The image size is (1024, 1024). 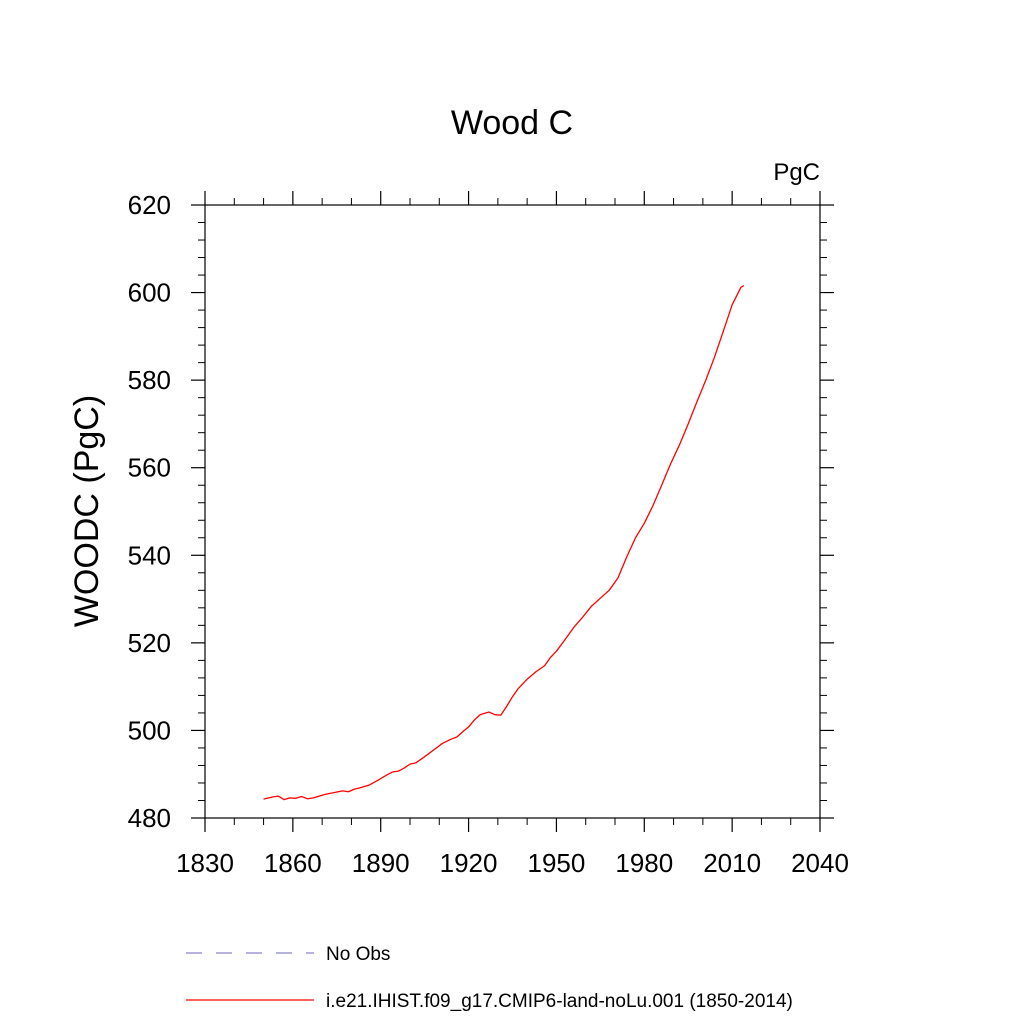 What do you see at coordinates (512, 123) in the screenshot?
I see `chart-title: Wood C` at bounding box center [512, 123].